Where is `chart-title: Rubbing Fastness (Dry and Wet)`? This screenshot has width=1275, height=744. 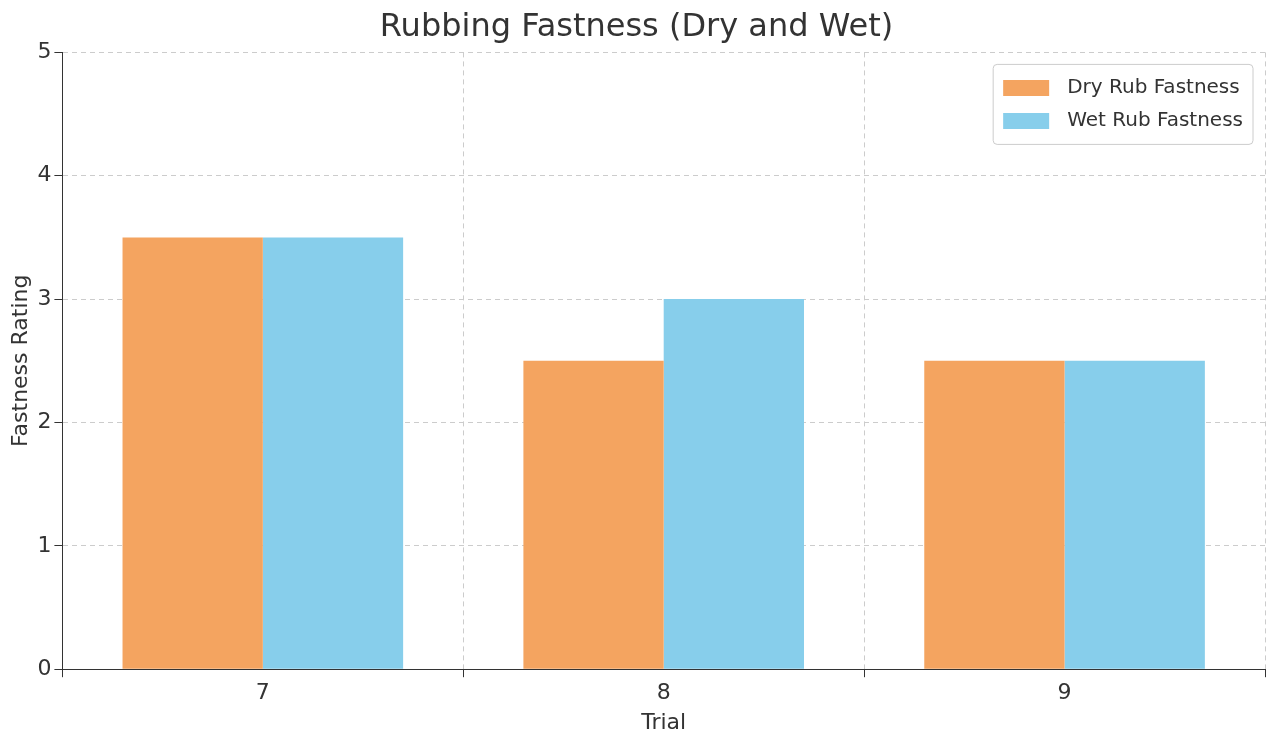 chart-title: Rubbing Fastness (Dry and Wet) is located at coordinates (636, 24).